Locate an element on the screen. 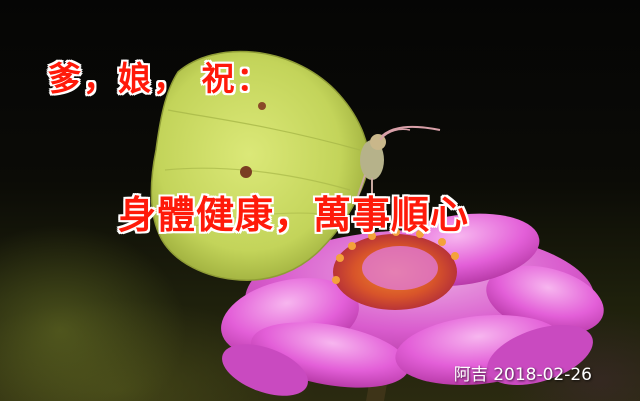  signature-text: 阿吉 2018-02-26 is located at coordinates (522, 375).